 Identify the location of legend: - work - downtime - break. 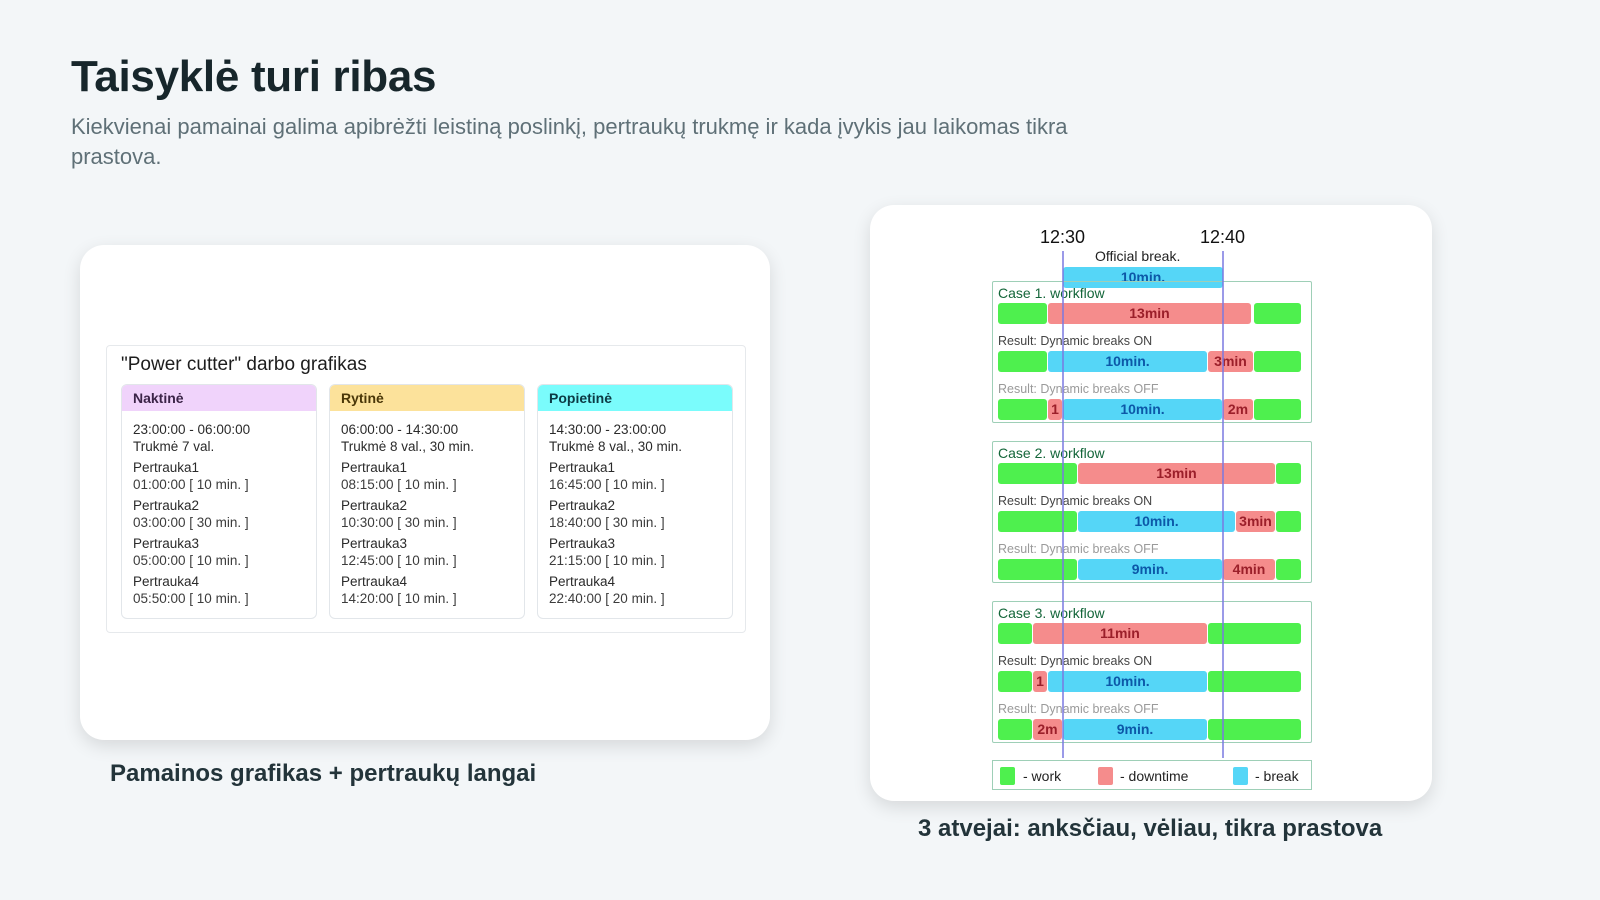
(1152, 775).